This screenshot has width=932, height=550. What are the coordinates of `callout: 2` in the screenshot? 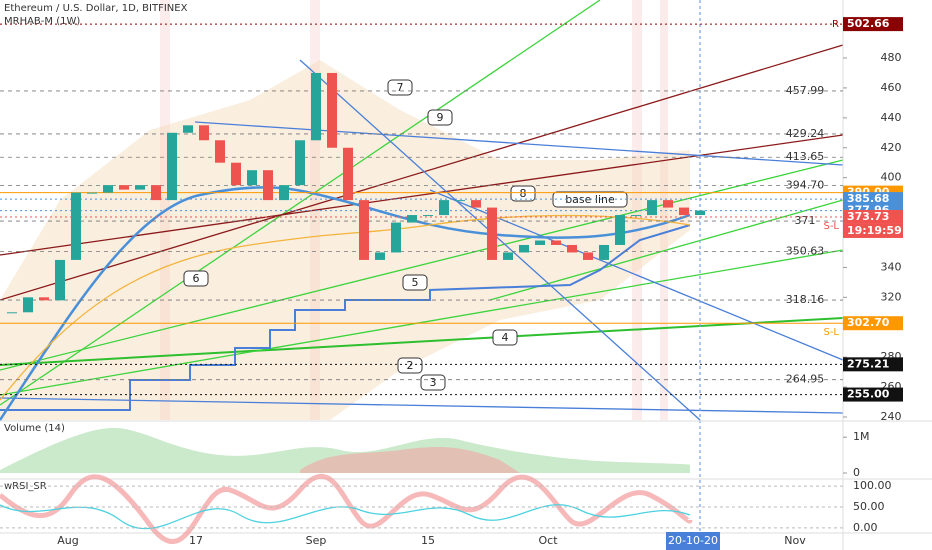 It's located at (410, 365).